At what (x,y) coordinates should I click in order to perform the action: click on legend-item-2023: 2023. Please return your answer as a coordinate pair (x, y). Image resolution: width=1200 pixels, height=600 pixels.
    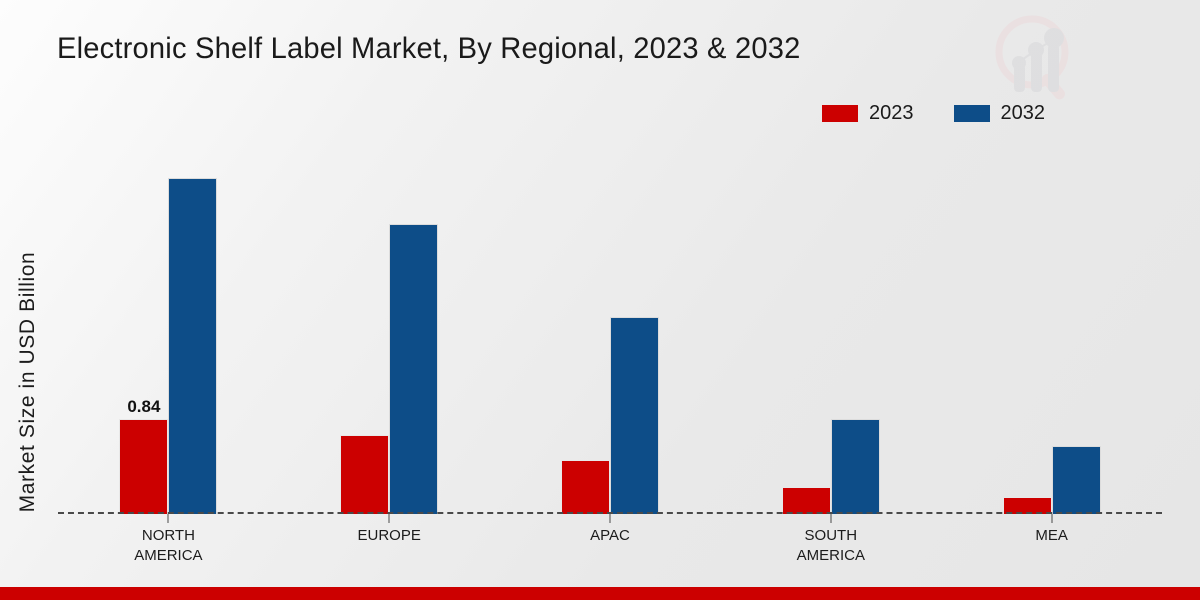
    Looking at the image, I should click on (868, 113).